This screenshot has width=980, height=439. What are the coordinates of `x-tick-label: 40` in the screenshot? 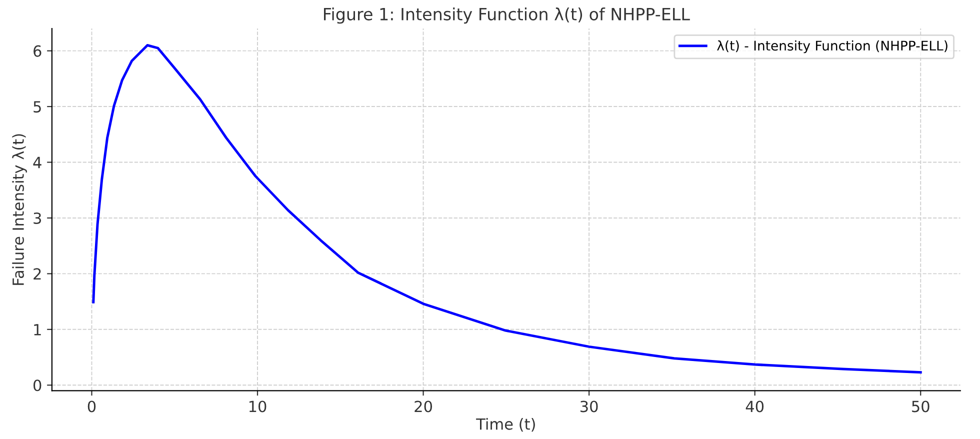 It's located at (755, 406).